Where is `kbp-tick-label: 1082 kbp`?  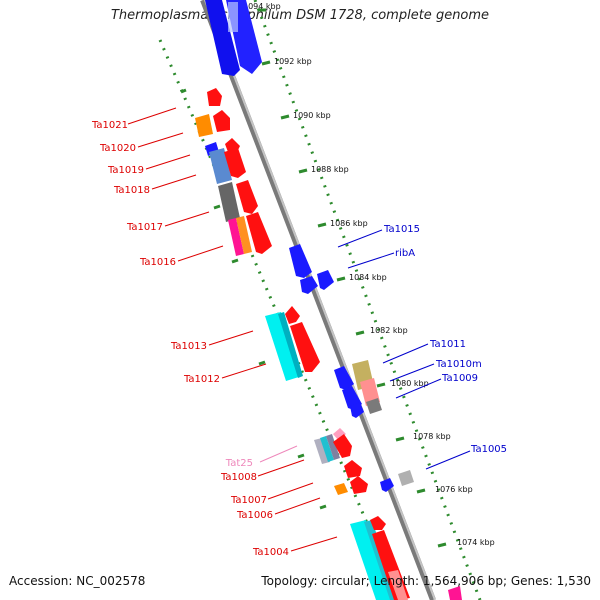 kbp-tick-label: 1082 kbp is located at coordinates (389, 330).